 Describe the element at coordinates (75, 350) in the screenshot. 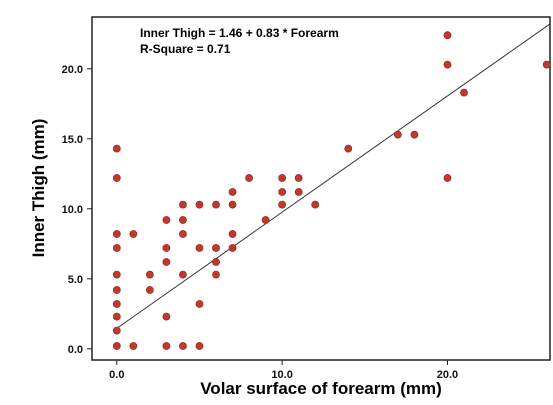

I see `y-tick-label: 0.0` at that location.